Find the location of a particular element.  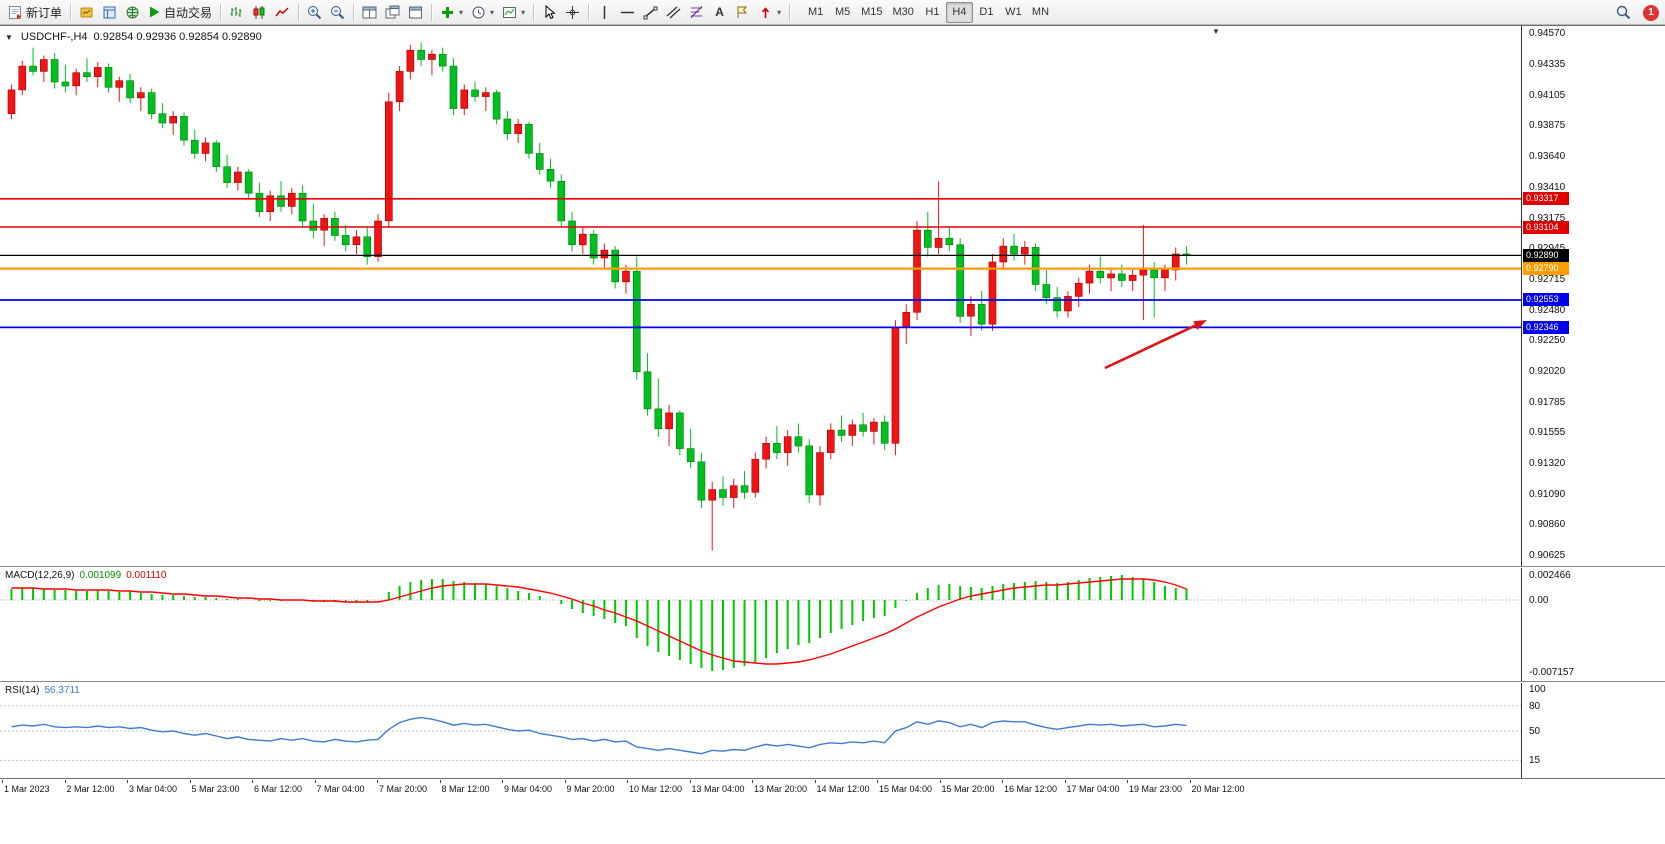

add-indicator-button: ▾ is located at coordinates (451, 12).